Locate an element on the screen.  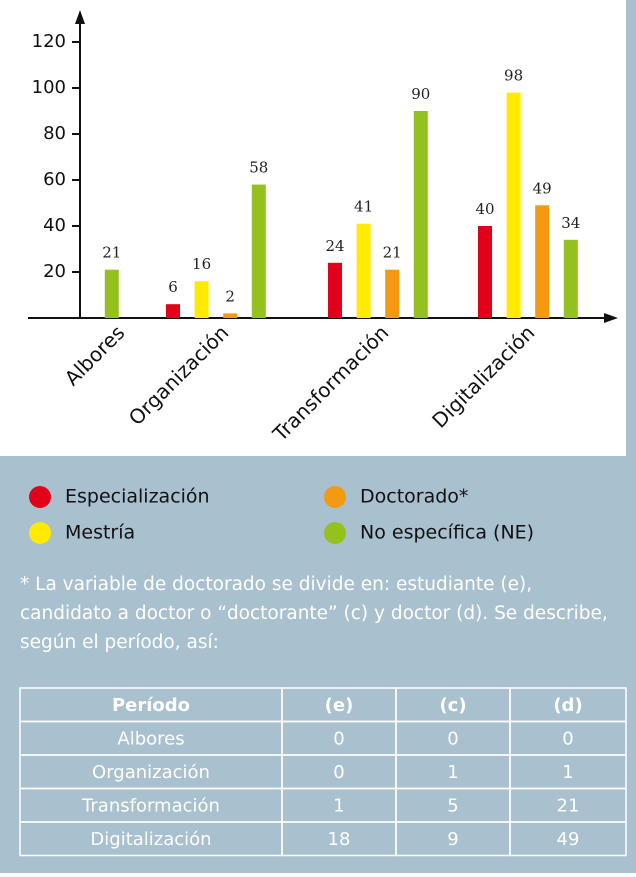
value-label: 58 is located at coordinates (258, 168).